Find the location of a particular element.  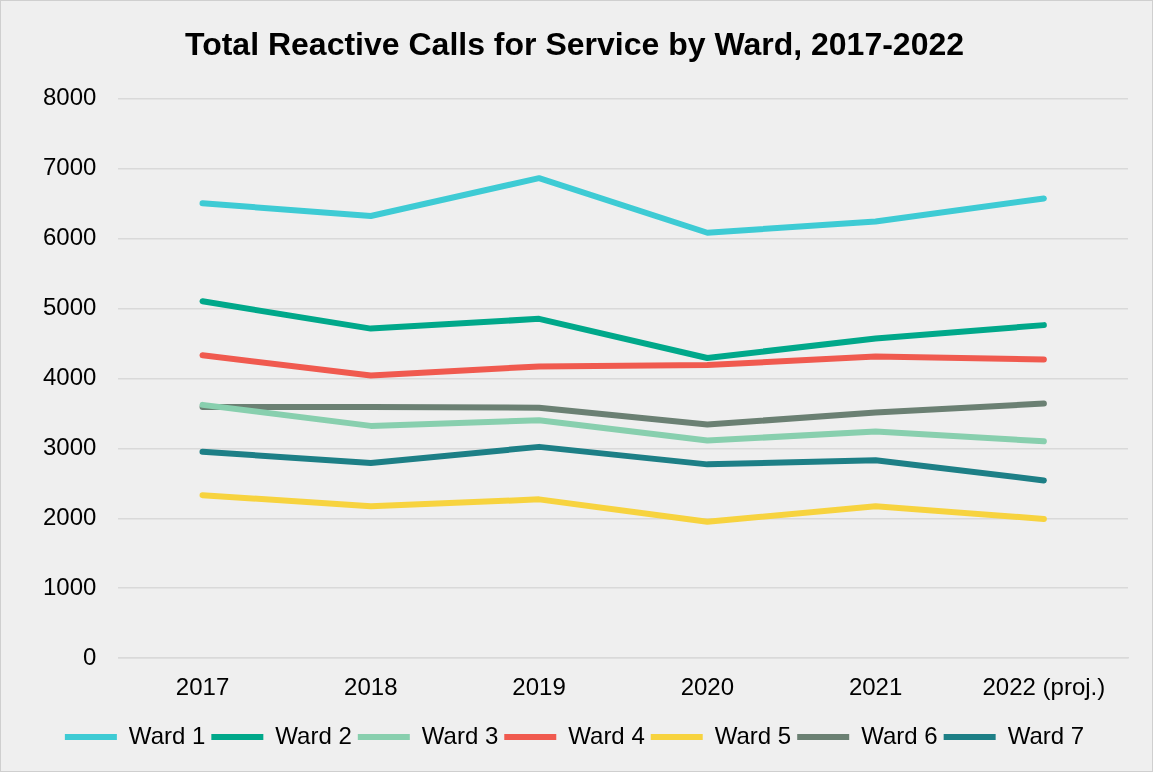

legend-label: Ward 4 is located at coordinates (606, 735).